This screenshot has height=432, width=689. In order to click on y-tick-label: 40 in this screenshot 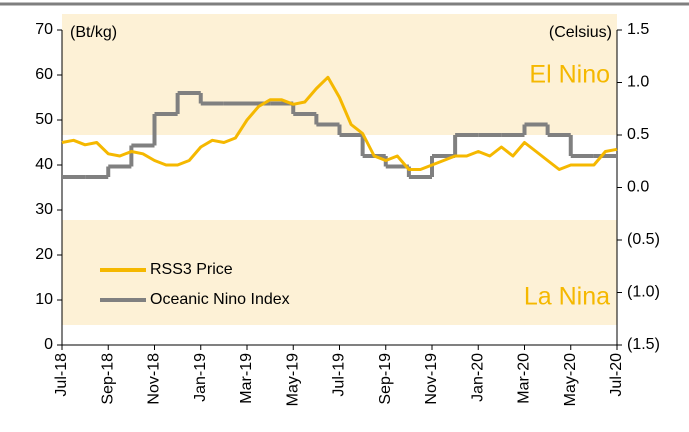, I will do `click(44, 164)`.